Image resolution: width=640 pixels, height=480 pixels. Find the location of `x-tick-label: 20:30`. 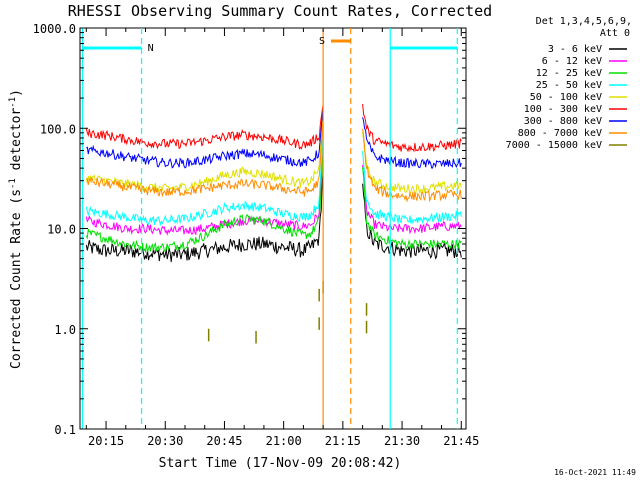

x-tick-label: 20:30 is located at coordinates (165, 441).